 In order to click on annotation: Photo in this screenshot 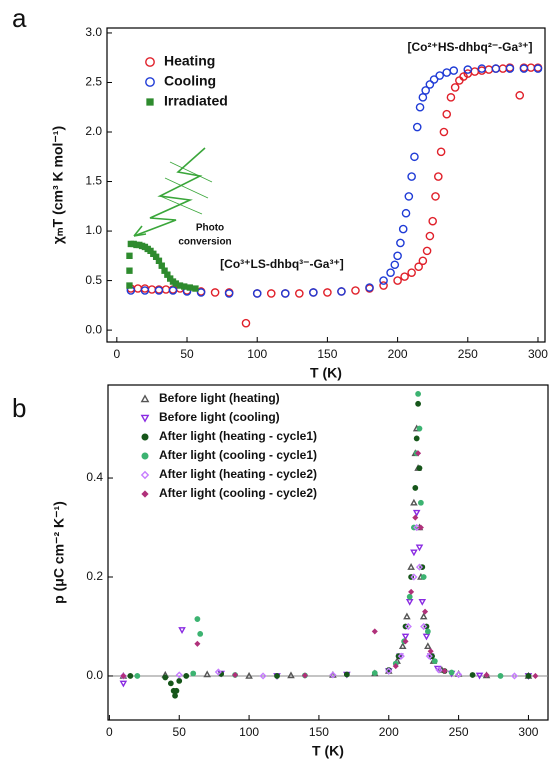, I will do `click(210, 228)`.